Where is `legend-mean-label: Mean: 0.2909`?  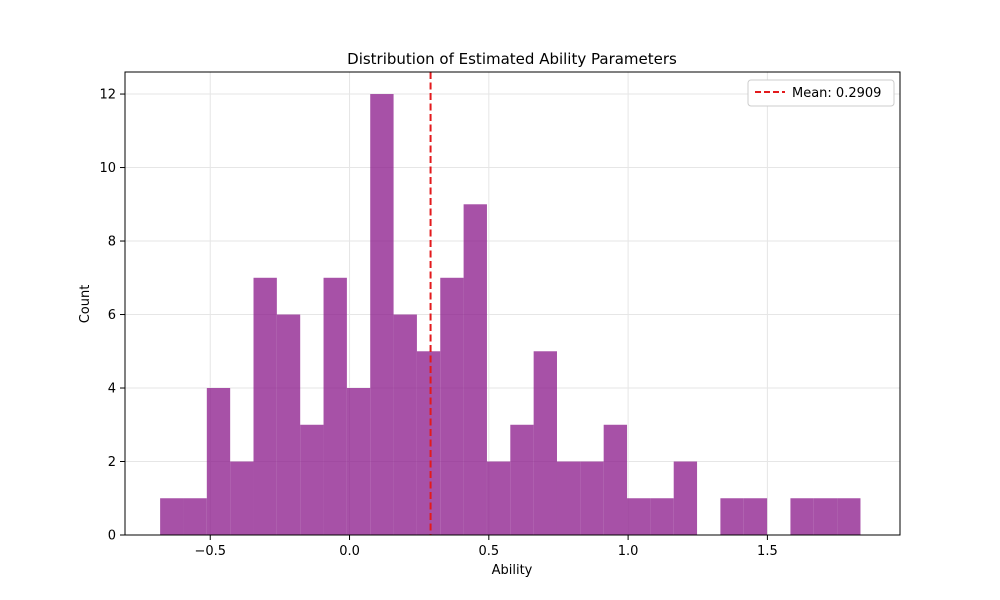
legend-mean-label: Mean: 0.2909 is located at coordinates (836, 93).